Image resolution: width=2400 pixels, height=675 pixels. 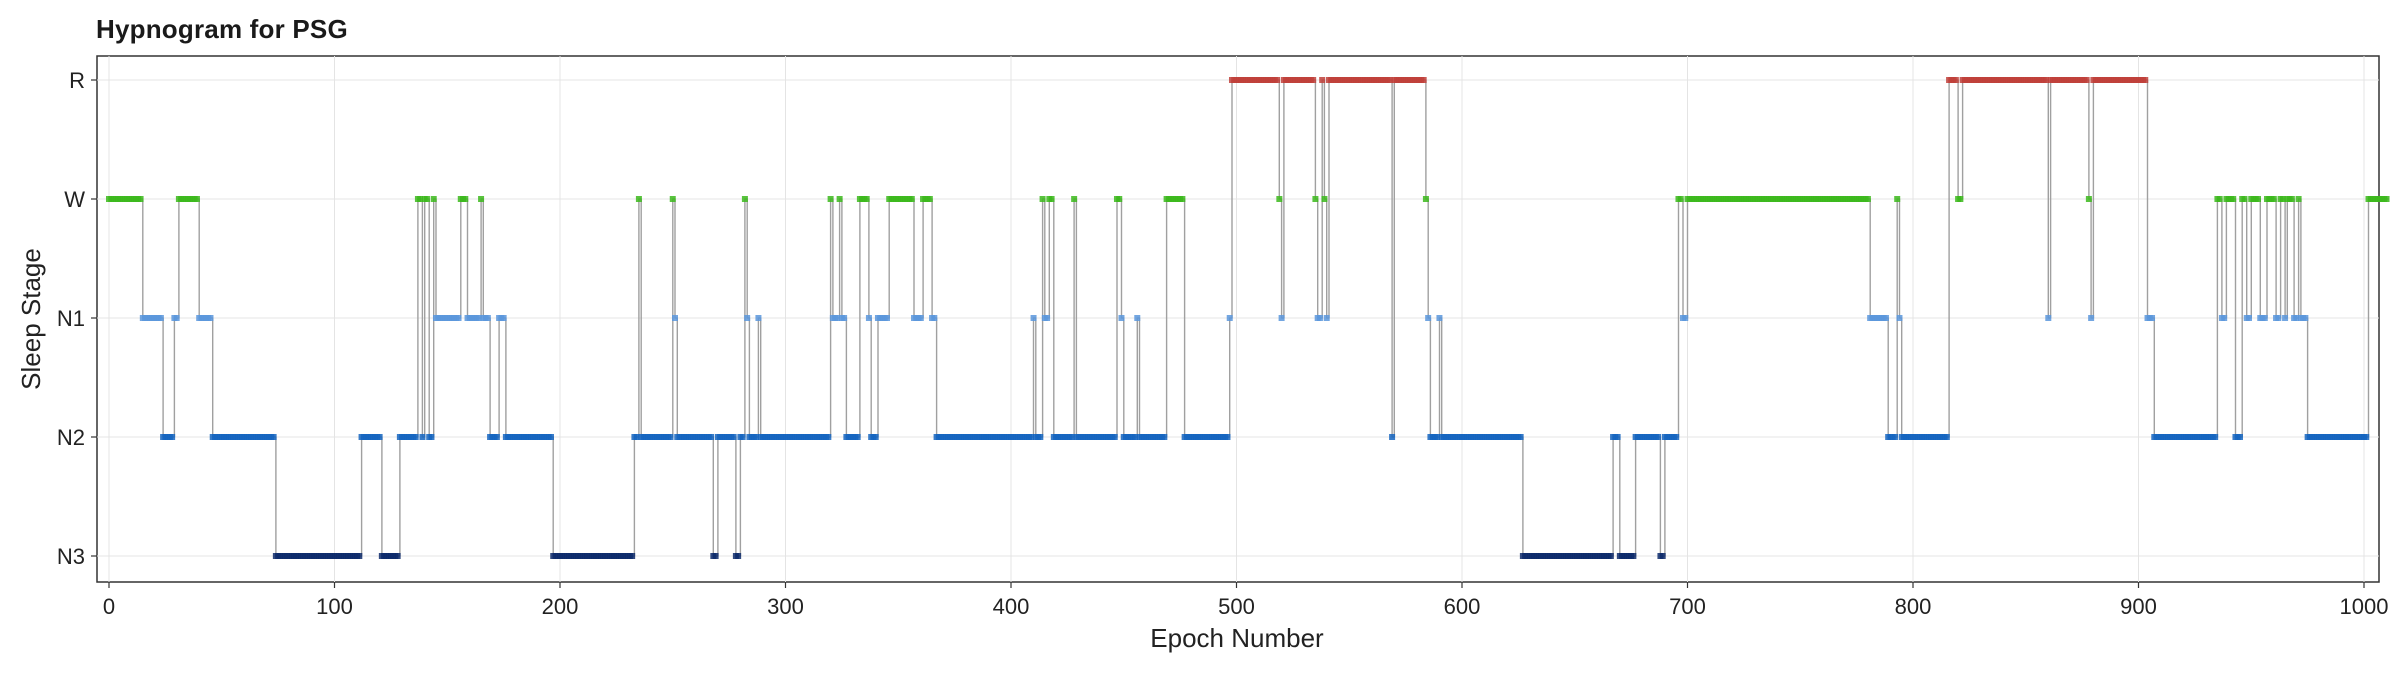 What do you see at coordinates (77, 80) in the screenshot?
I see `y-tick-label-r: R` at bounding box center [77, 80].